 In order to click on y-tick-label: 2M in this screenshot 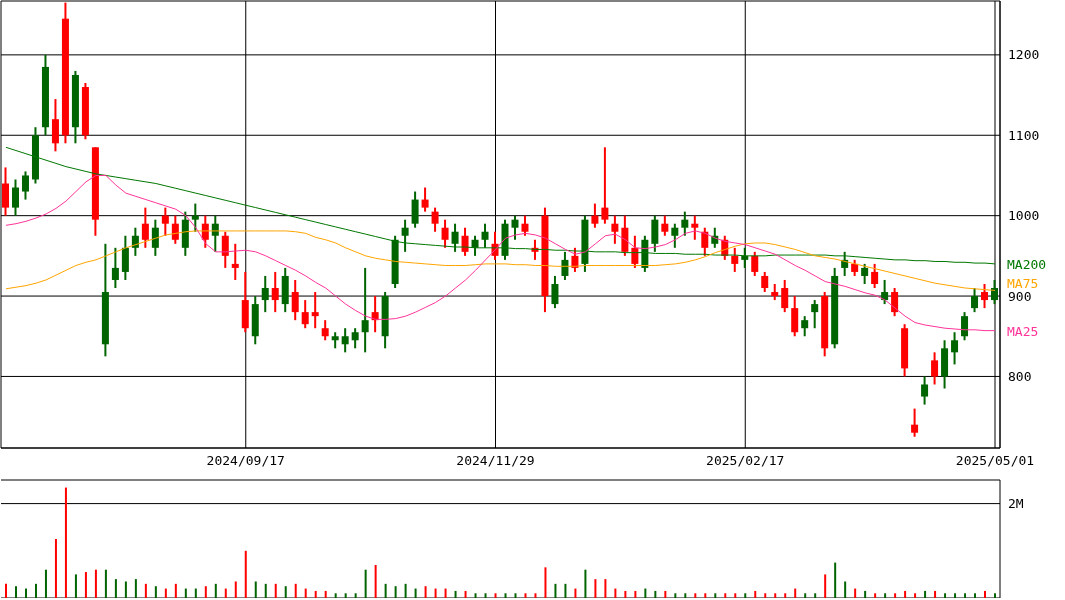, I will do `click(1016, 504)`.